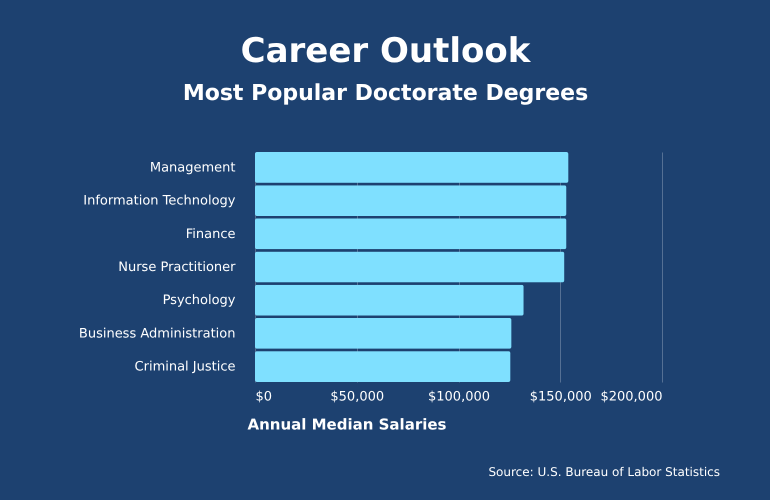 The image size is (770, 500). I want to click on x-tick-label: $50,000, so click(357, 397).